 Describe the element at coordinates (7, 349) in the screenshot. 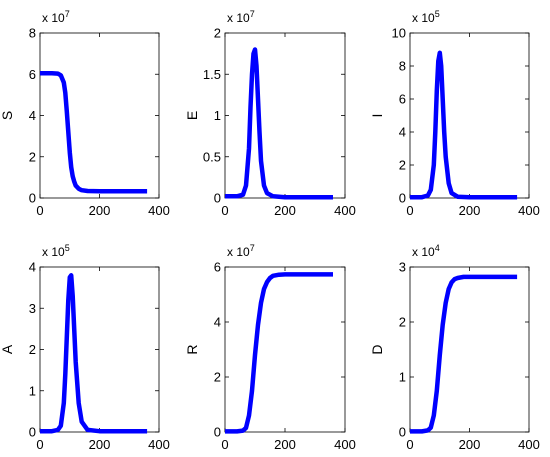

I see `y-axis-label: A` at that location.